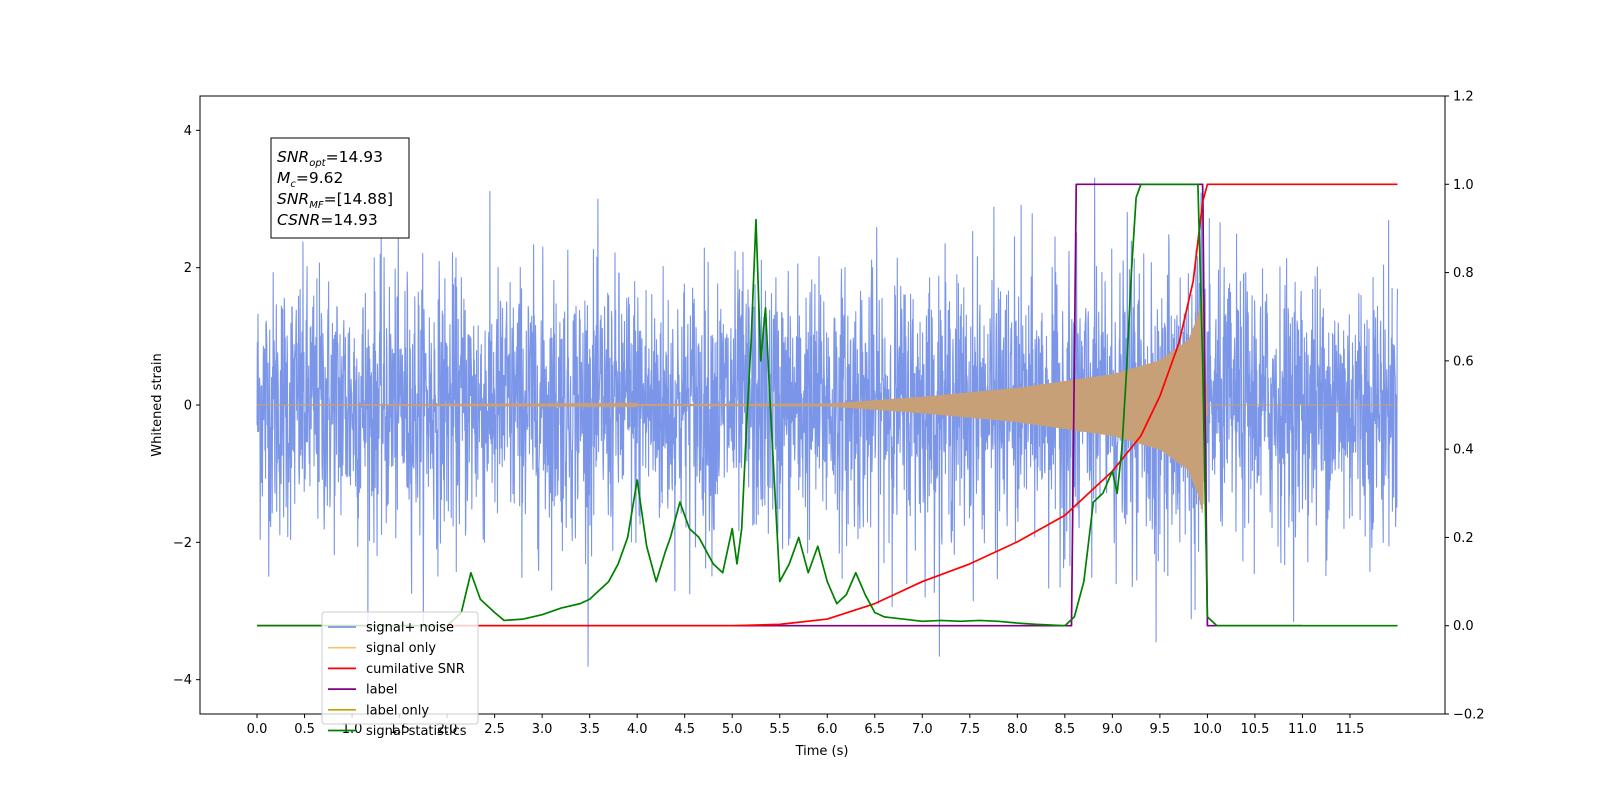 The image size is (1600, 800). Describe the element at coordinates (1349, 729) in the screenshot. I see `x-tick-label: 11.5` at that location.